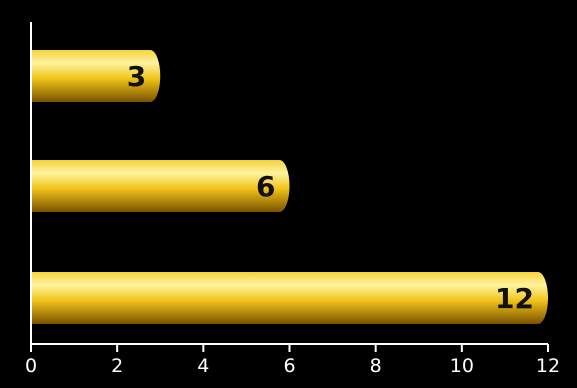 The width and height of the screenshot is (577, 388). I want to click on x-tick-label-6: 12, so click(548, 366).